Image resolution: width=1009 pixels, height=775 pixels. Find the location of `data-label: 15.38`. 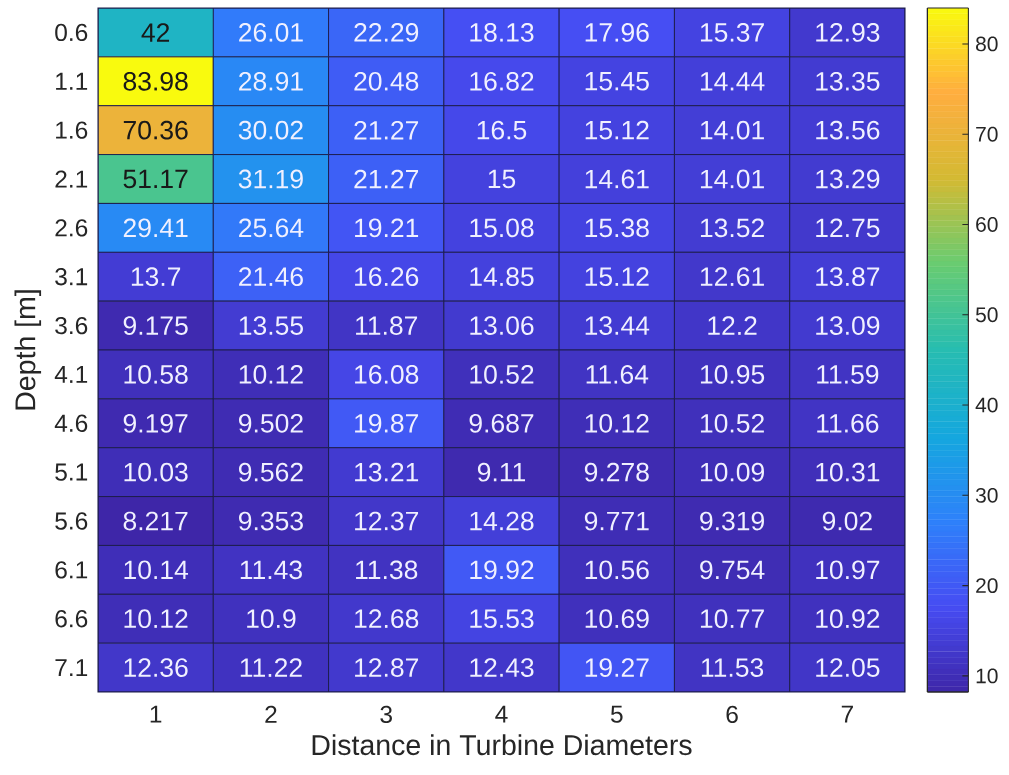

data-label: 15.38 is located at coordinates (617, 228).